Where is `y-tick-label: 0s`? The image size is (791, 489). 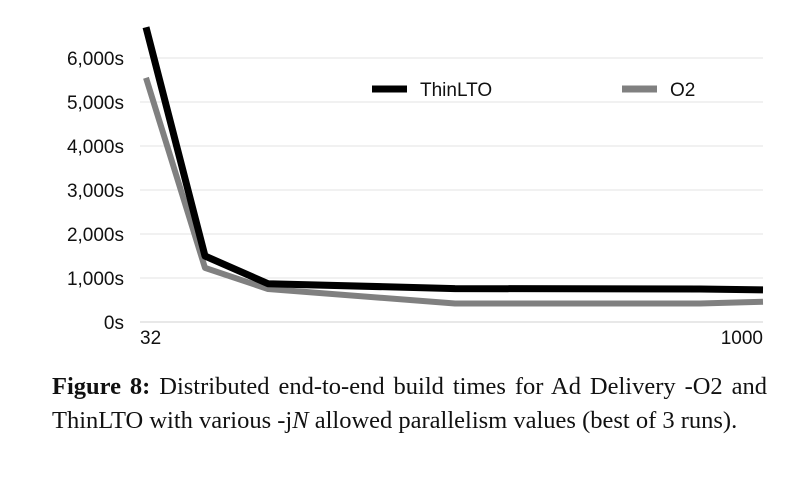 y-tick-label: 0s is located at coordinates (114, 323).